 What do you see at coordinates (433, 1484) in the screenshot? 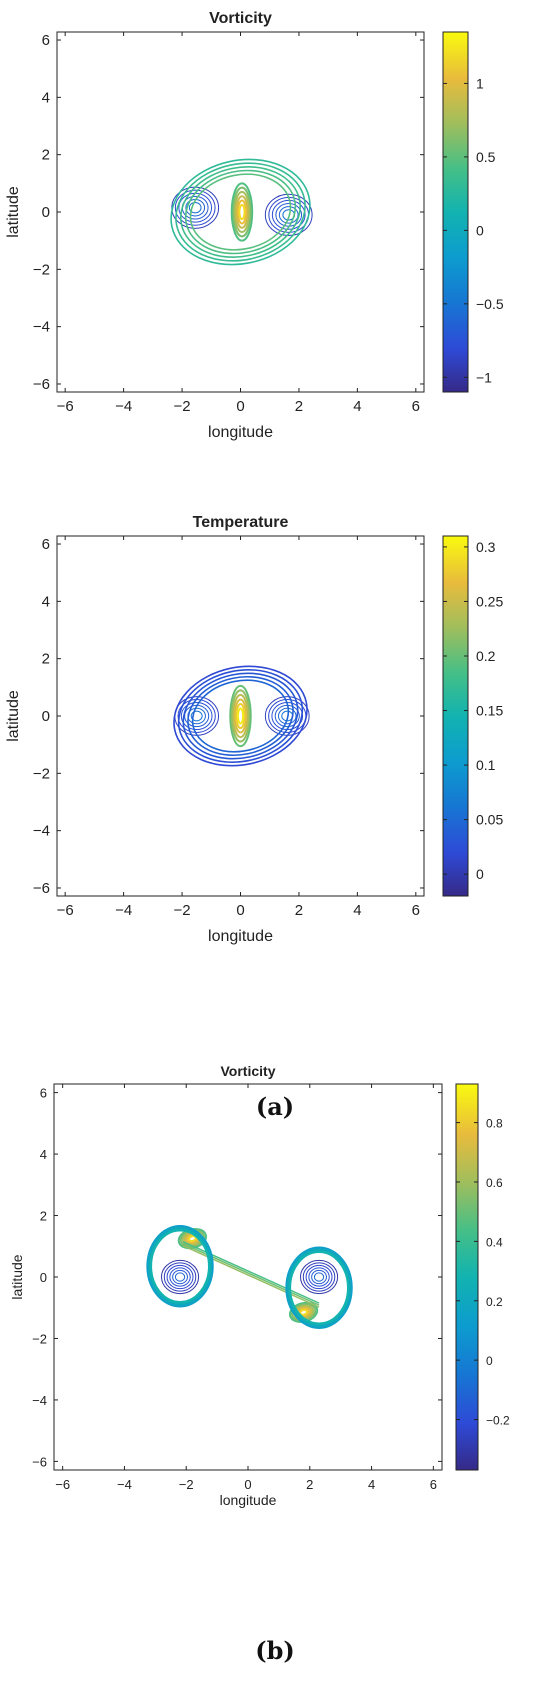
I see `x-tick-label: 6` at bounding box center [433, 1484].